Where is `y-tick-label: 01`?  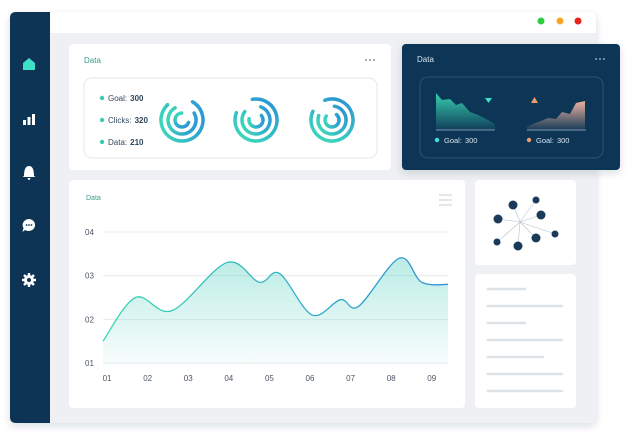
y-tick-label: 01 is located at coordinates (89, 363).